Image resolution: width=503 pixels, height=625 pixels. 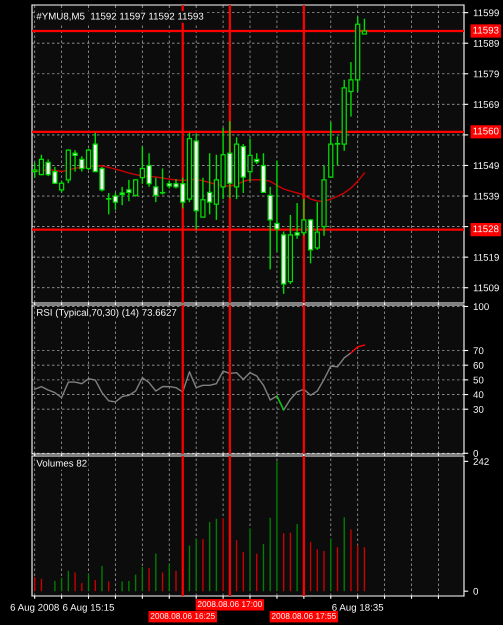 I want to click on ref-line-label: 2008.08.06 17:55, so click(x=304, y=616).